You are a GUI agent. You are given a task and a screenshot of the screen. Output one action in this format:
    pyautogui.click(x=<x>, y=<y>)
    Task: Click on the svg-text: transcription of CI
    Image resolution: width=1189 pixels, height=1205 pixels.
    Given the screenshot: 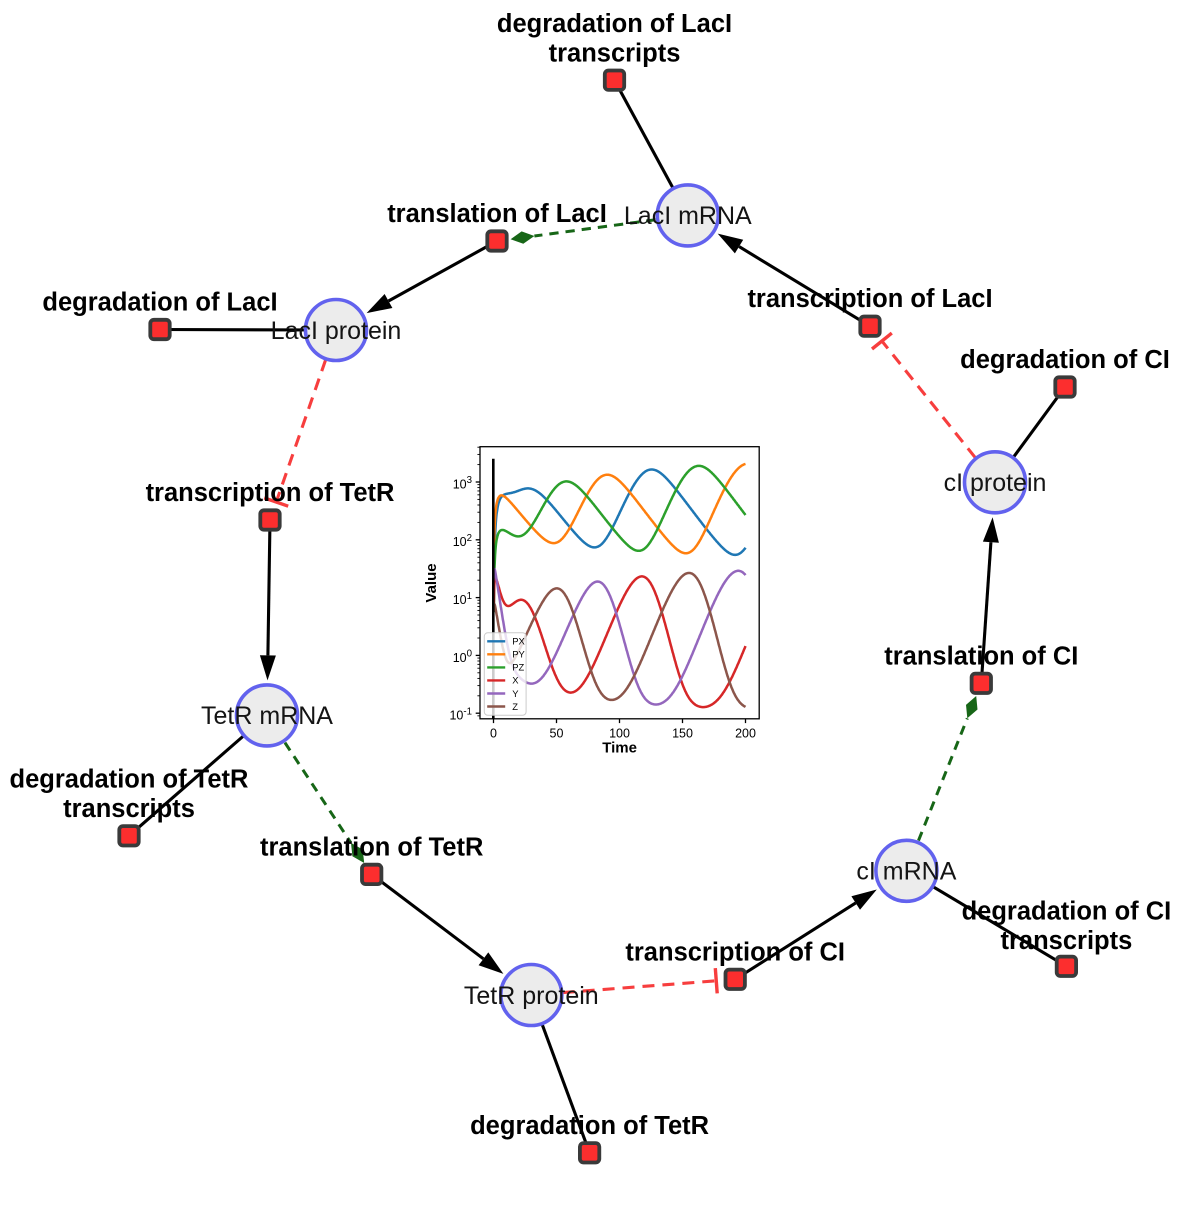 What is the action you would take?
    pyautogui.click(x=735, y=952)
    